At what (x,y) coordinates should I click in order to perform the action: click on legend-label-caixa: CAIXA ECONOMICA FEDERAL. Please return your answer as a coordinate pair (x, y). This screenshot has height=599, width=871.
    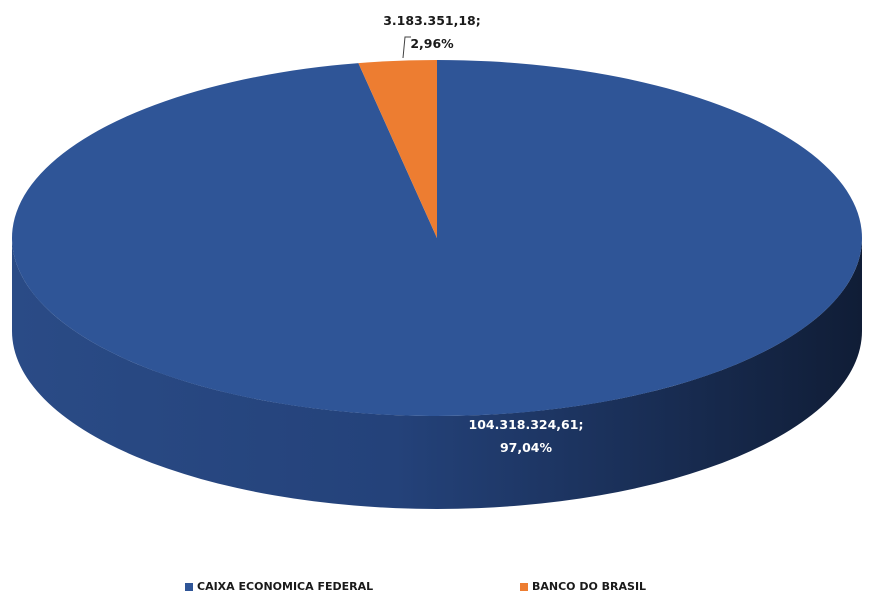
    Looking at the image, I should click on (285, 586).